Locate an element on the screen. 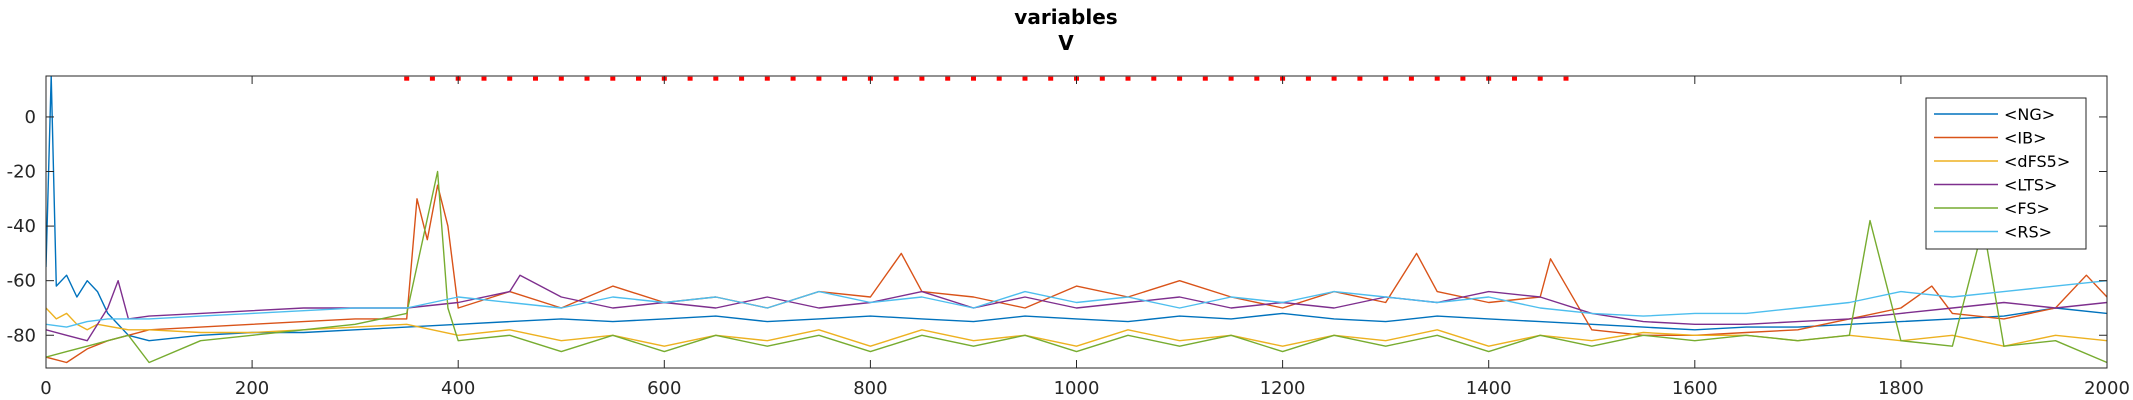 The image size is (2133, 400). x-tick-label: 1600 is located at coordinates (1695, 388).